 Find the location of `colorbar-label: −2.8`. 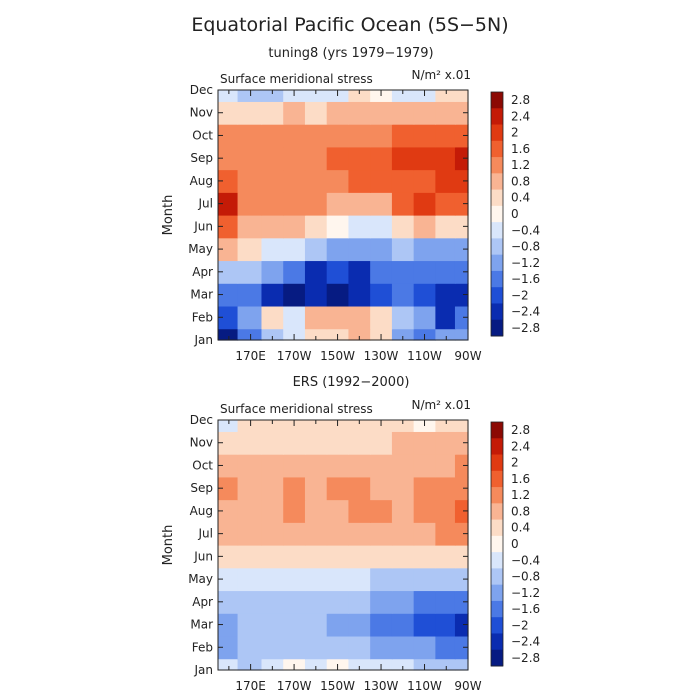

colorbar-label: −2.8 is located at coordinates (525, 328).